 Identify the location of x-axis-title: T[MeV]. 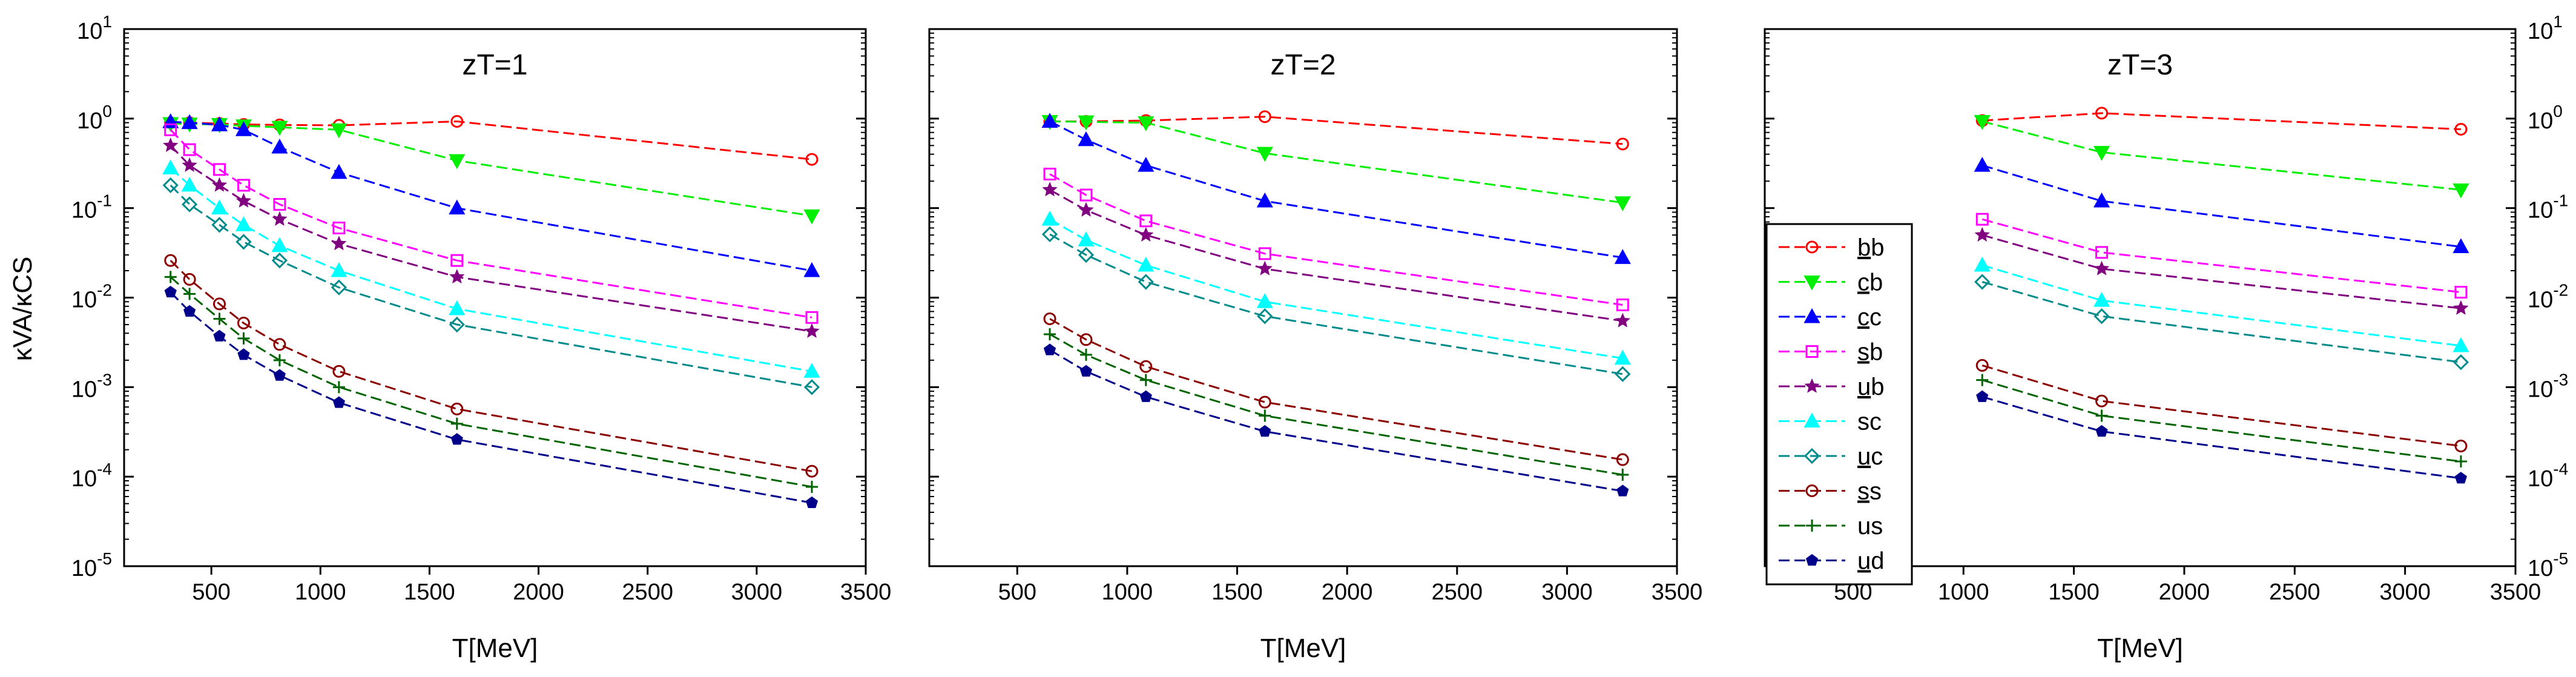
(495, 648).